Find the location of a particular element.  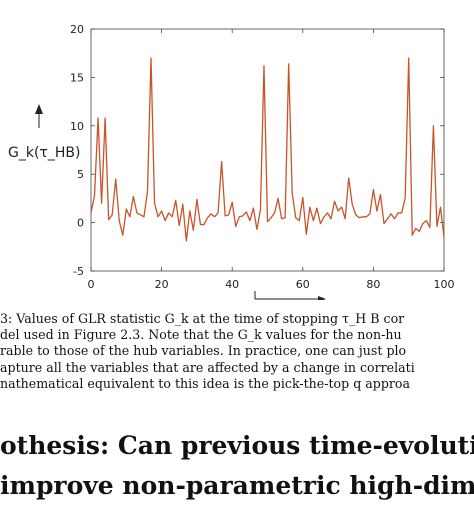

heading-line: othesis: Can previous time-evolution o is located at coordinates (237, 445).